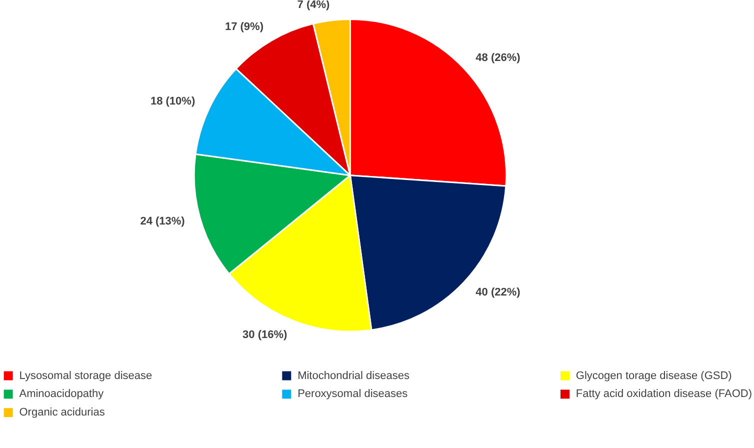 This screenshot has width=754, height=448. What do you see at coordinates (62, 412) in the screenshot?
I see `legend-label: Organic acidurias` at bounding box center [62, 412].